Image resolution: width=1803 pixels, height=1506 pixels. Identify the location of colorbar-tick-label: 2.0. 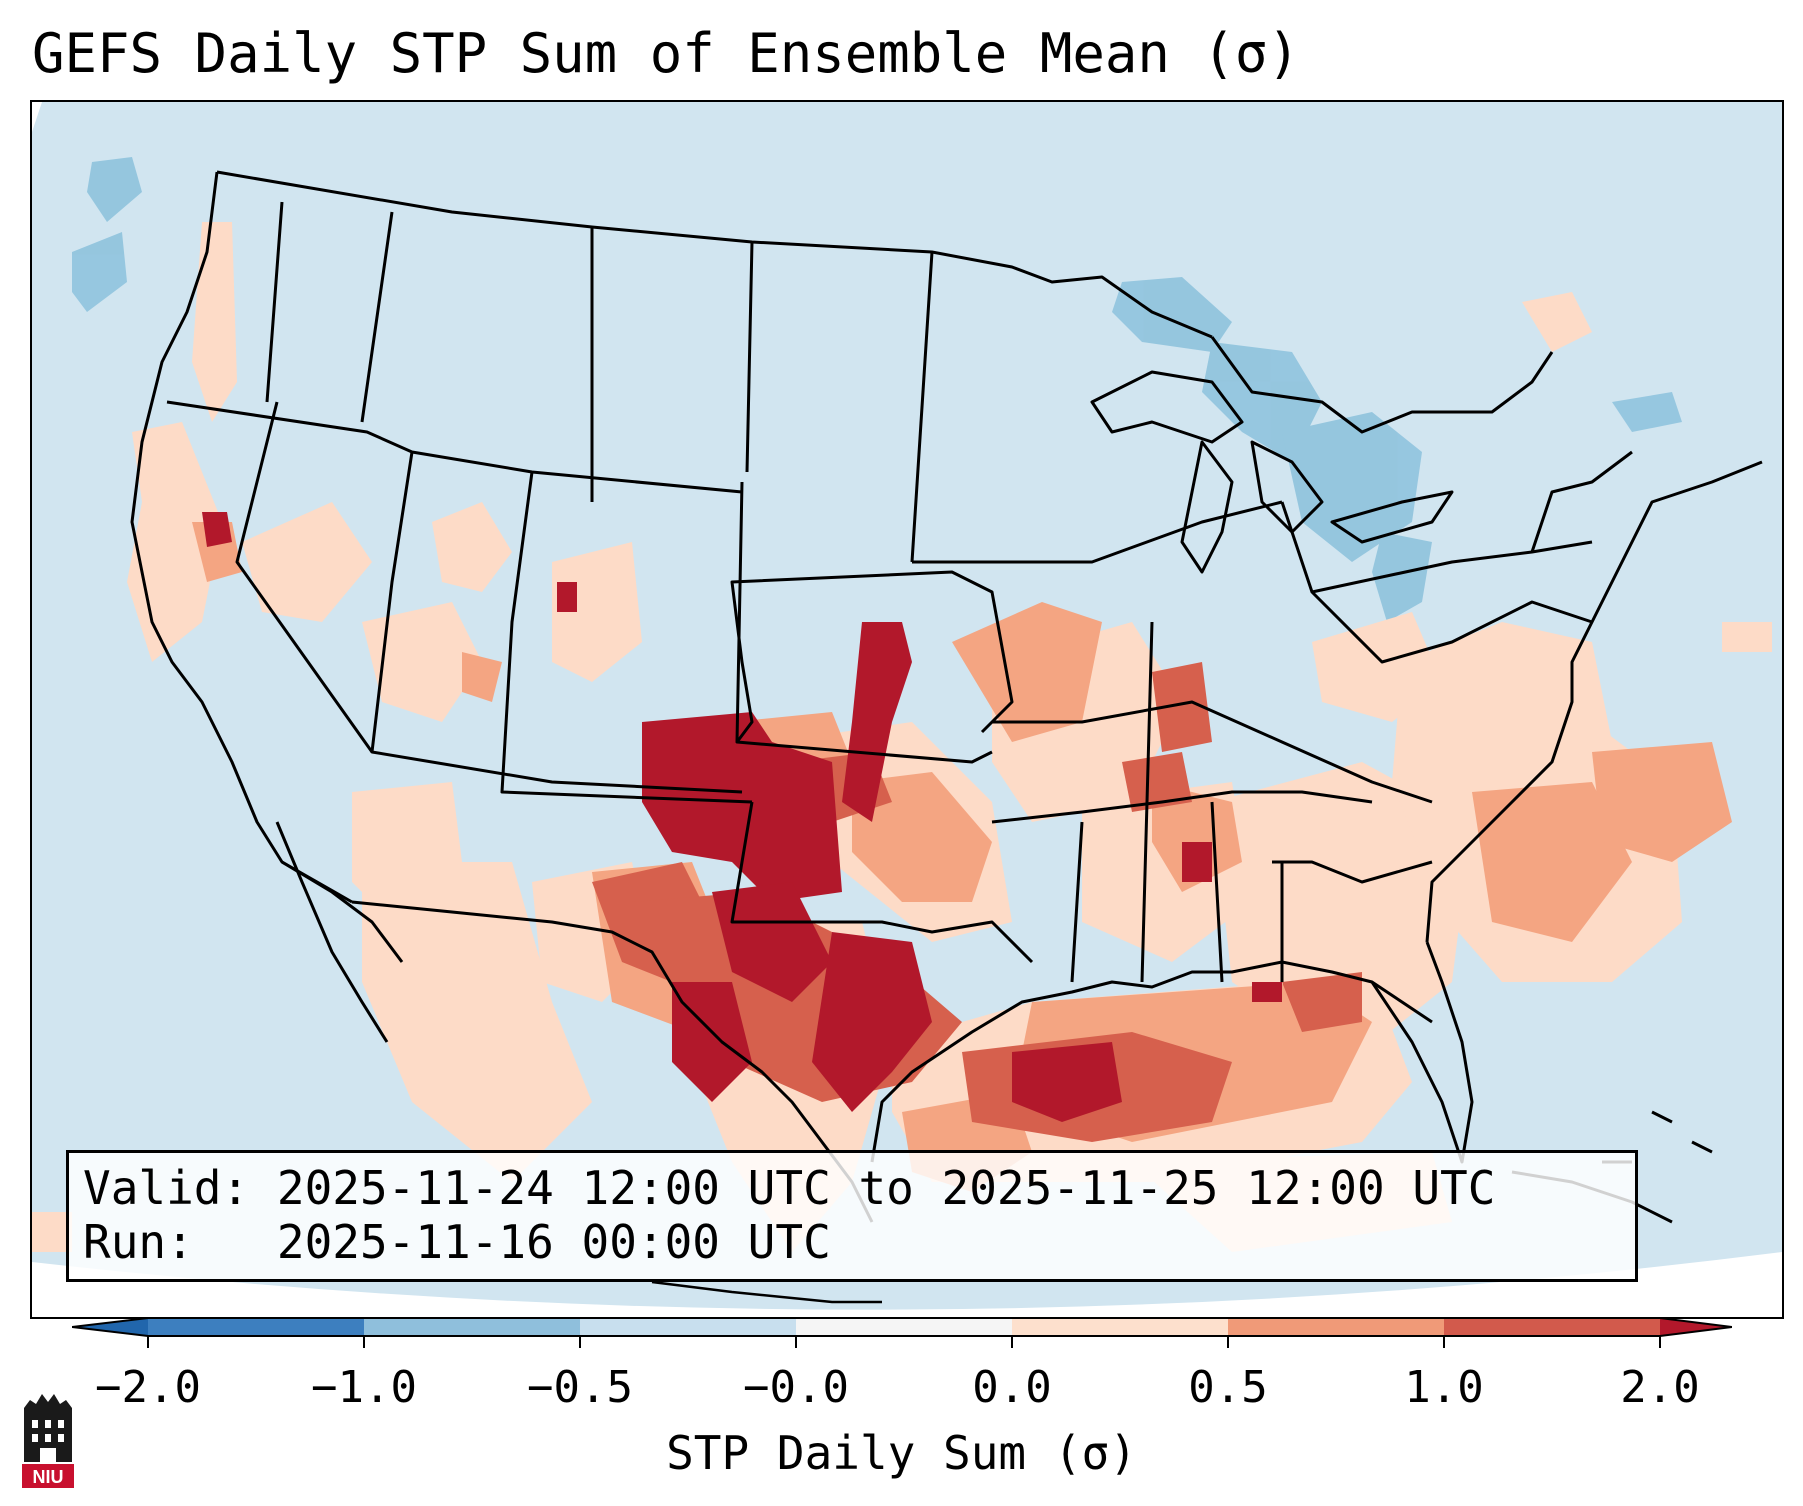
(1660, 1387).